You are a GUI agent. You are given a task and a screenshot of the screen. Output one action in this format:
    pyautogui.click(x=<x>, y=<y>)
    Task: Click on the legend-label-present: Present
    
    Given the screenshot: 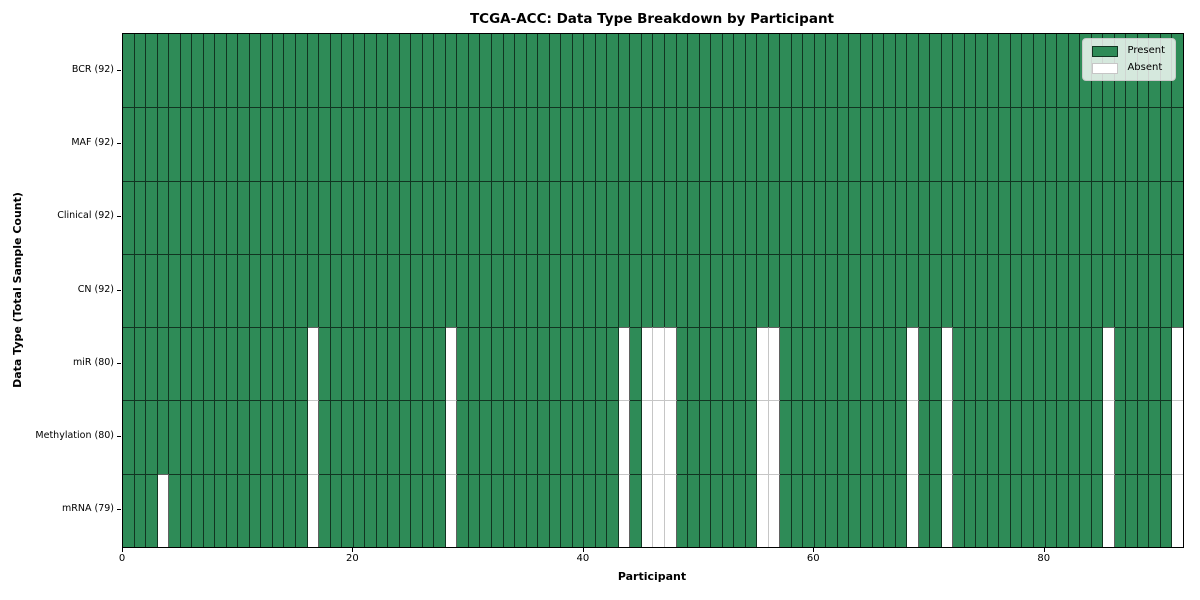 What is the action you would take?
    pyautogui.click(x=1146, y=50)
    